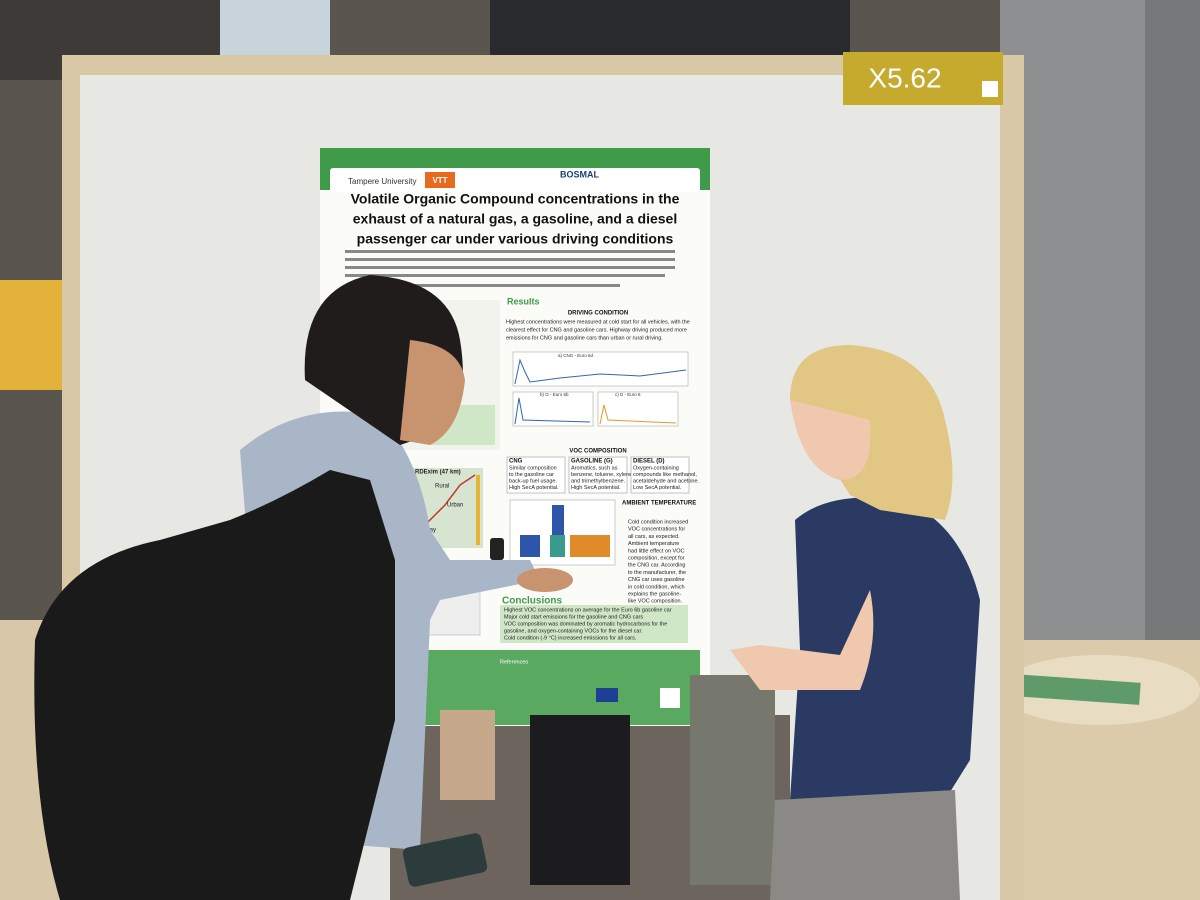  What do you see at coordinates (592, 462) in the screenshot?
I see `box-heading: GASOLINE (G)` at bounding box center [592, 462].